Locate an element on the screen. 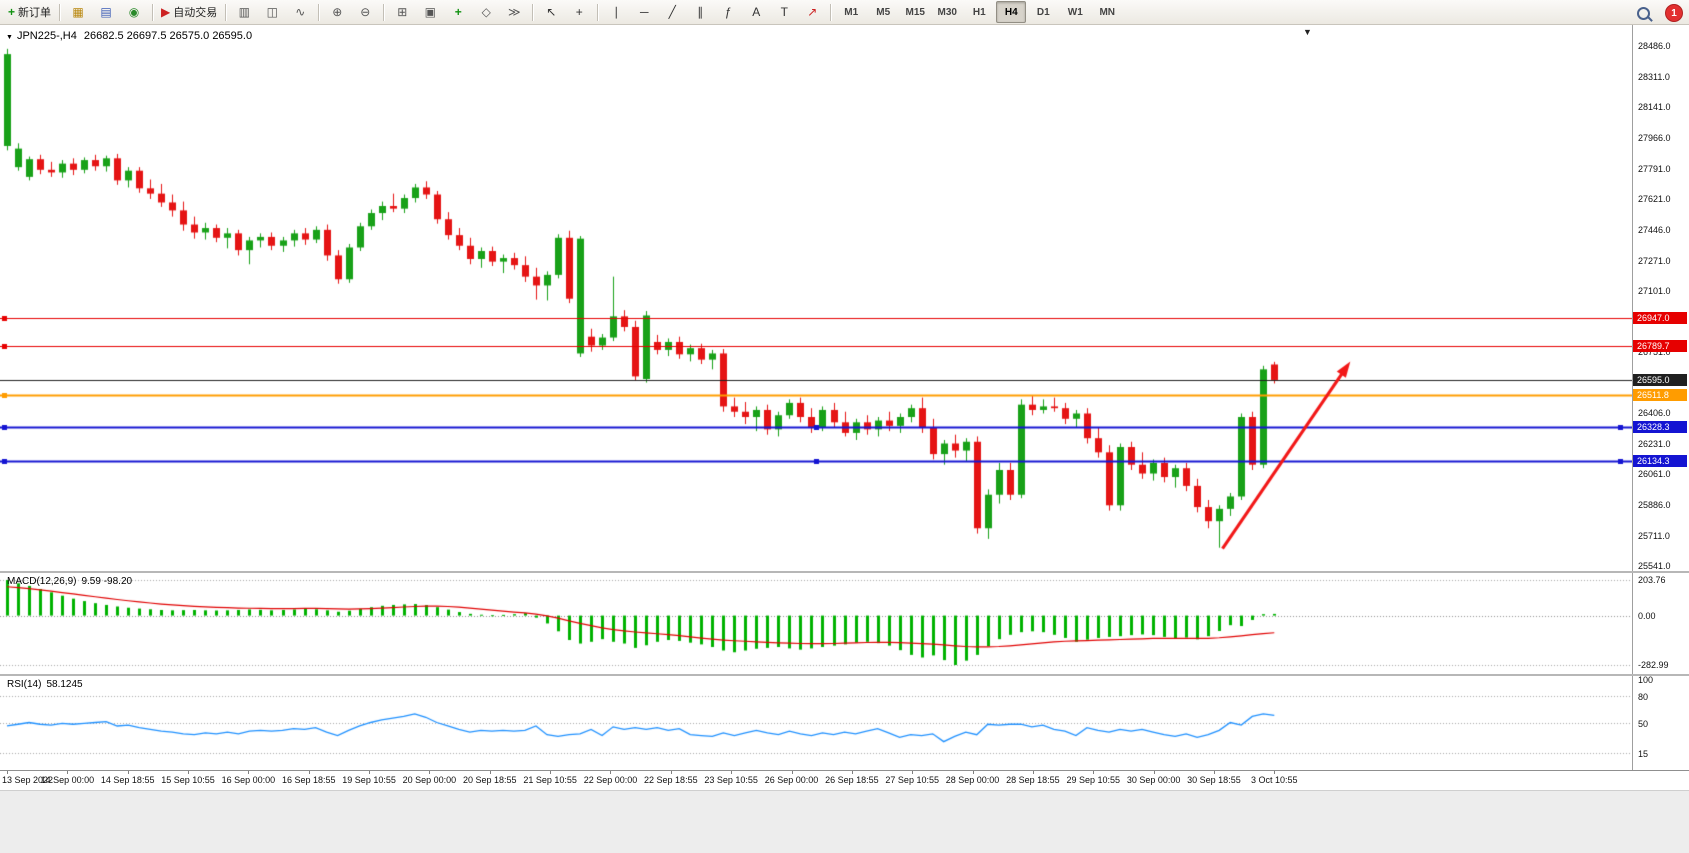  chart-shift-button: ≫ is located at coordinates (514, 12).